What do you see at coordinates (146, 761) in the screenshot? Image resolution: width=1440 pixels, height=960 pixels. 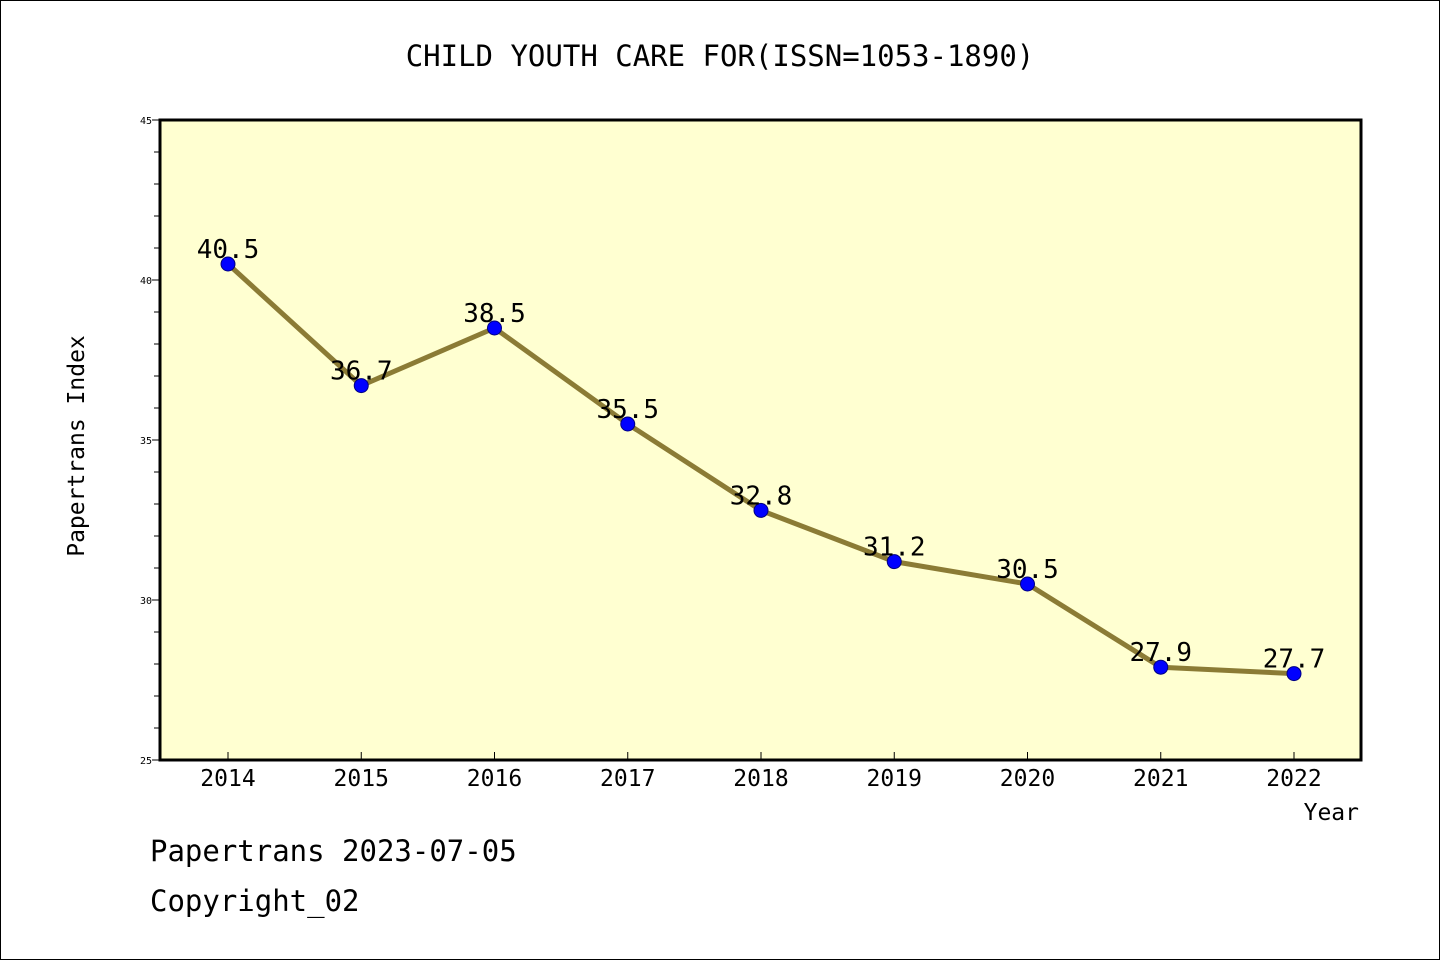 I see `y-tick-label: 25` at bounding box center [146, 761].